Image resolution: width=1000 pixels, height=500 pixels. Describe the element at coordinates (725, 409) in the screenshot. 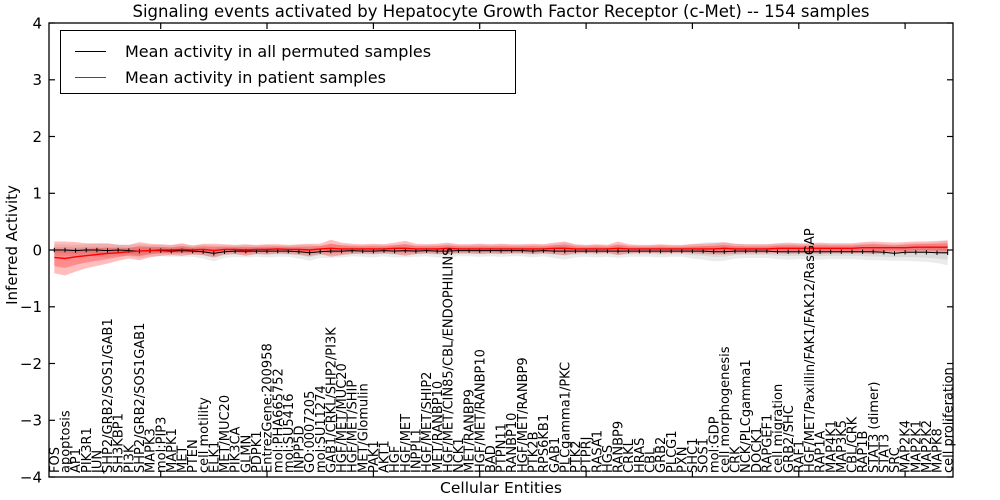

I see `x-tick-label: cell morphogenesis` at that location.